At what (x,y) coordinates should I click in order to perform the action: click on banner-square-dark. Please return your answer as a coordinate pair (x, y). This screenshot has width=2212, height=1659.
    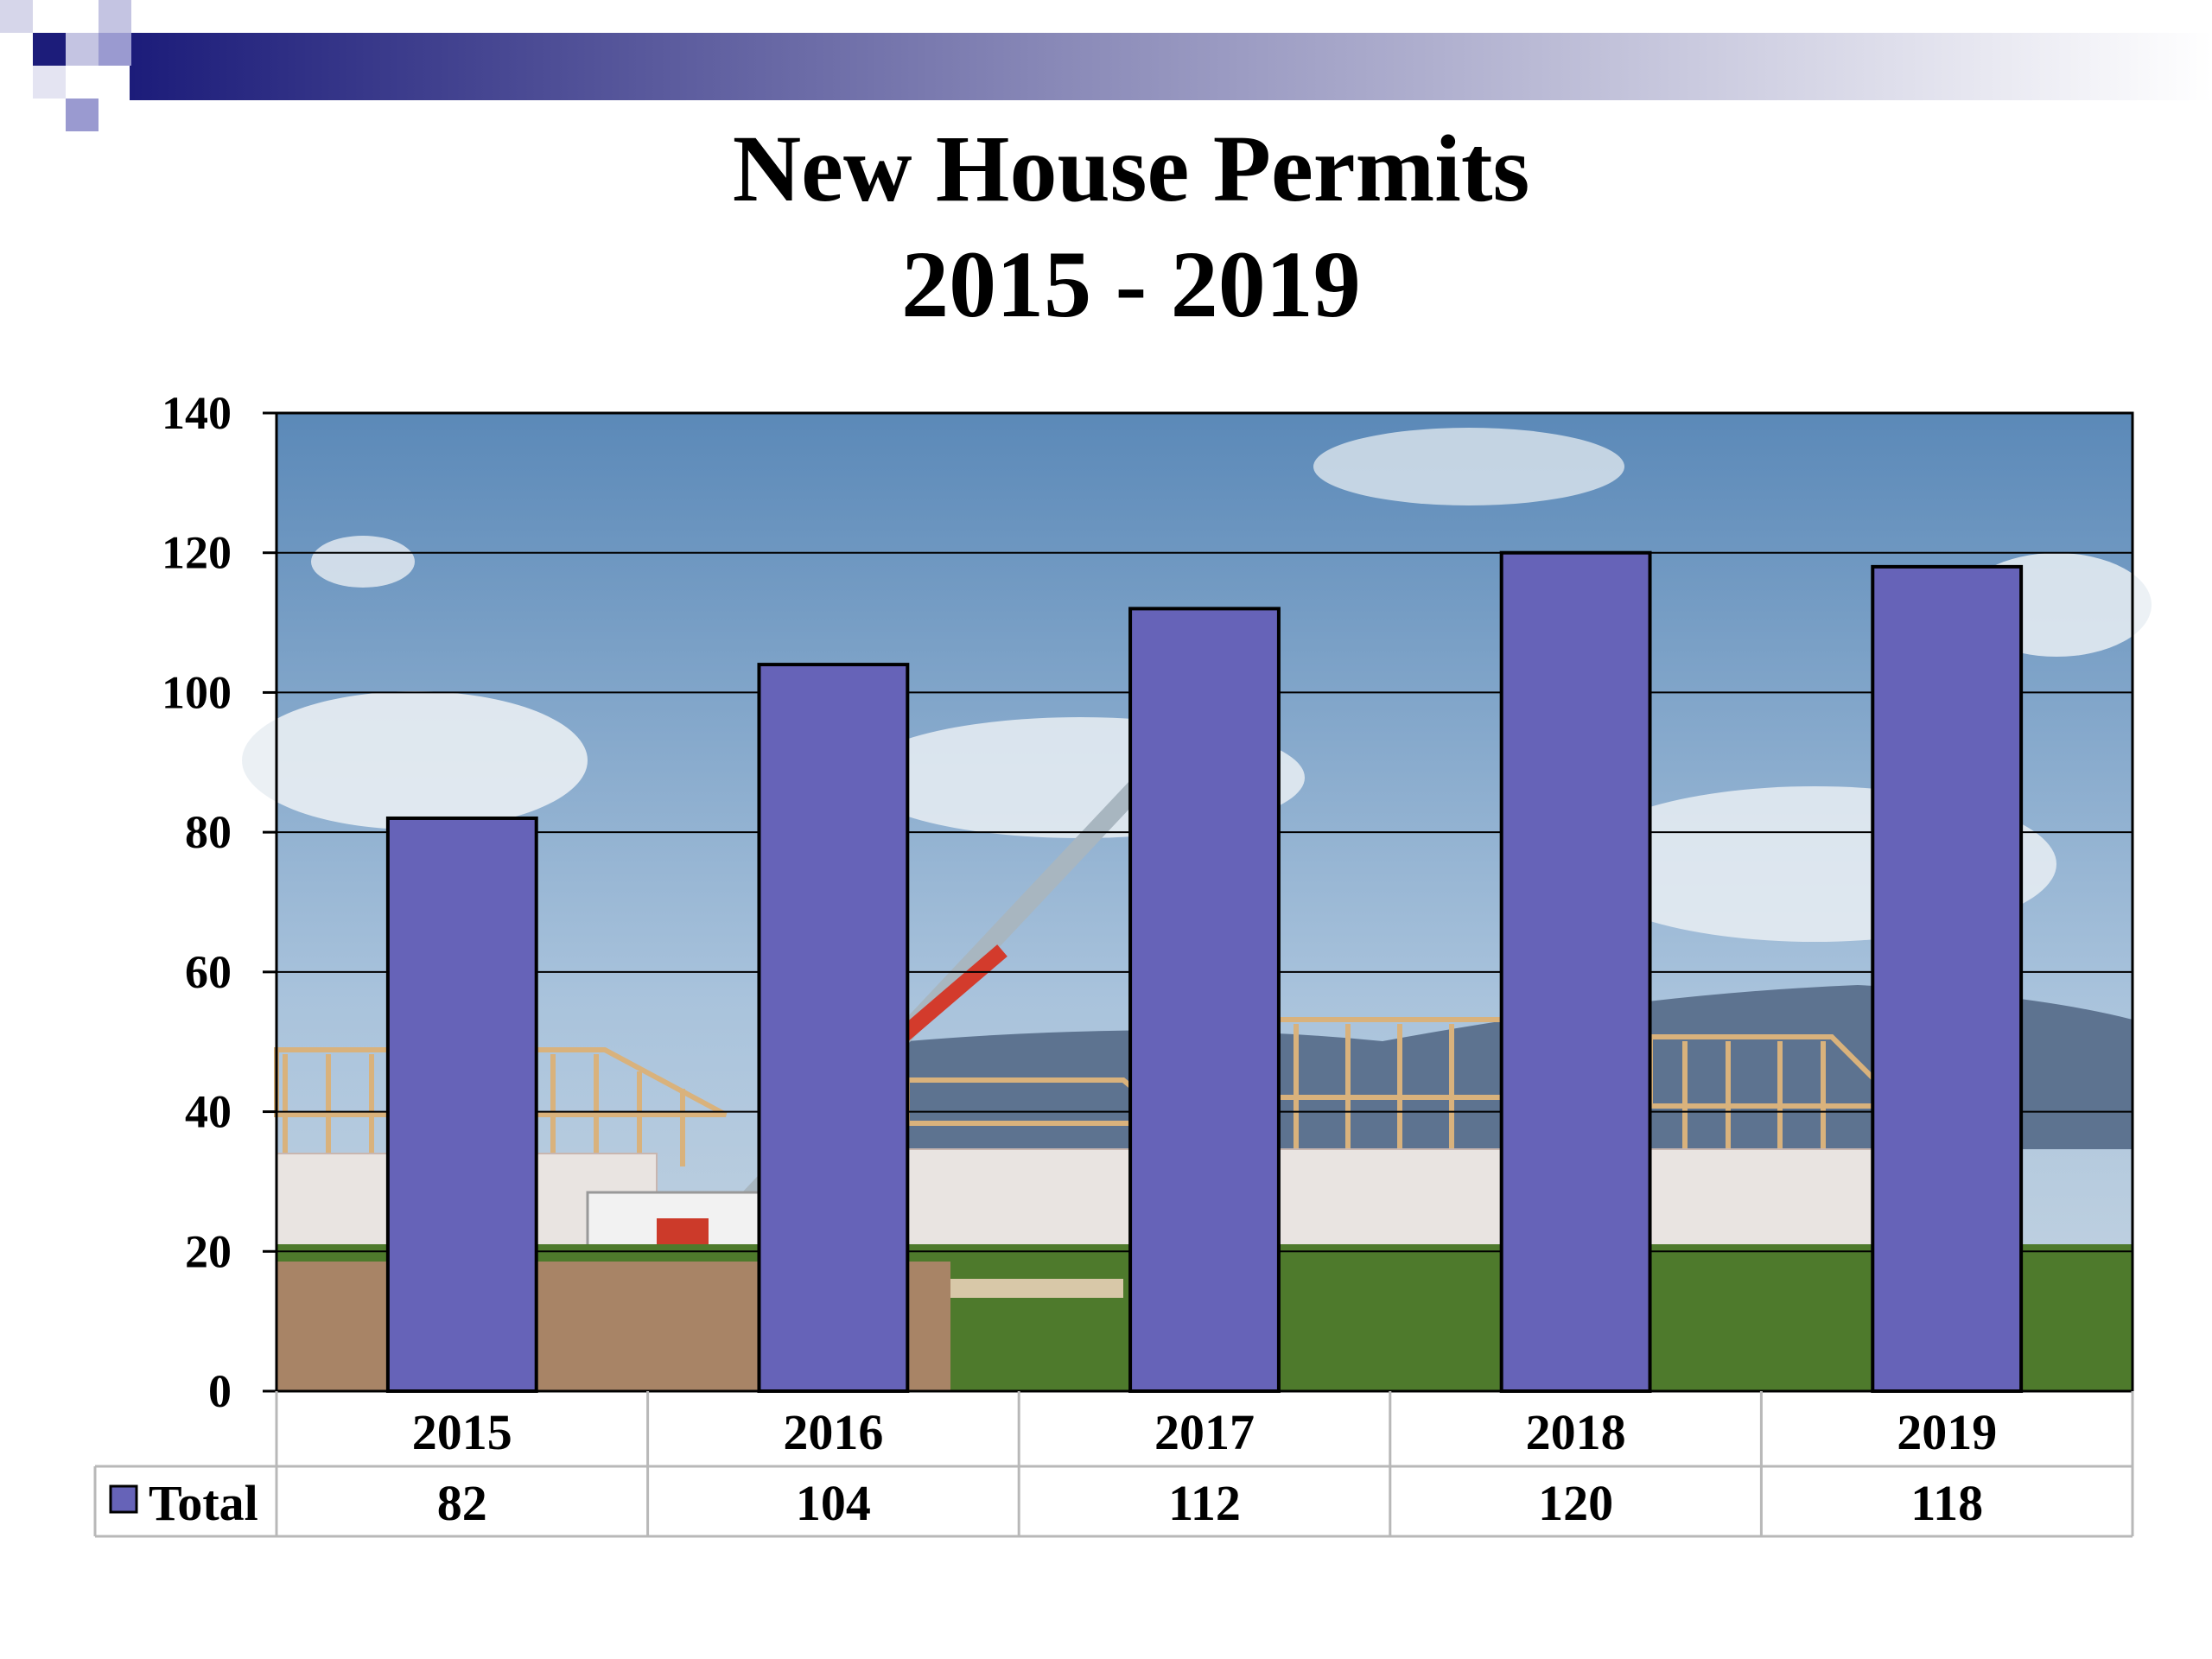
    Looking at the image, I should click on (49, 49).